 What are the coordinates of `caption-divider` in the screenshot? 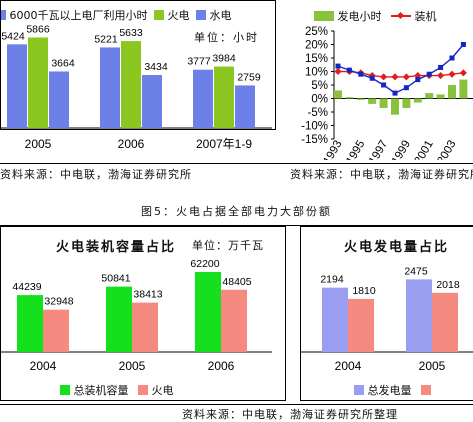 It's located at (236, 225).